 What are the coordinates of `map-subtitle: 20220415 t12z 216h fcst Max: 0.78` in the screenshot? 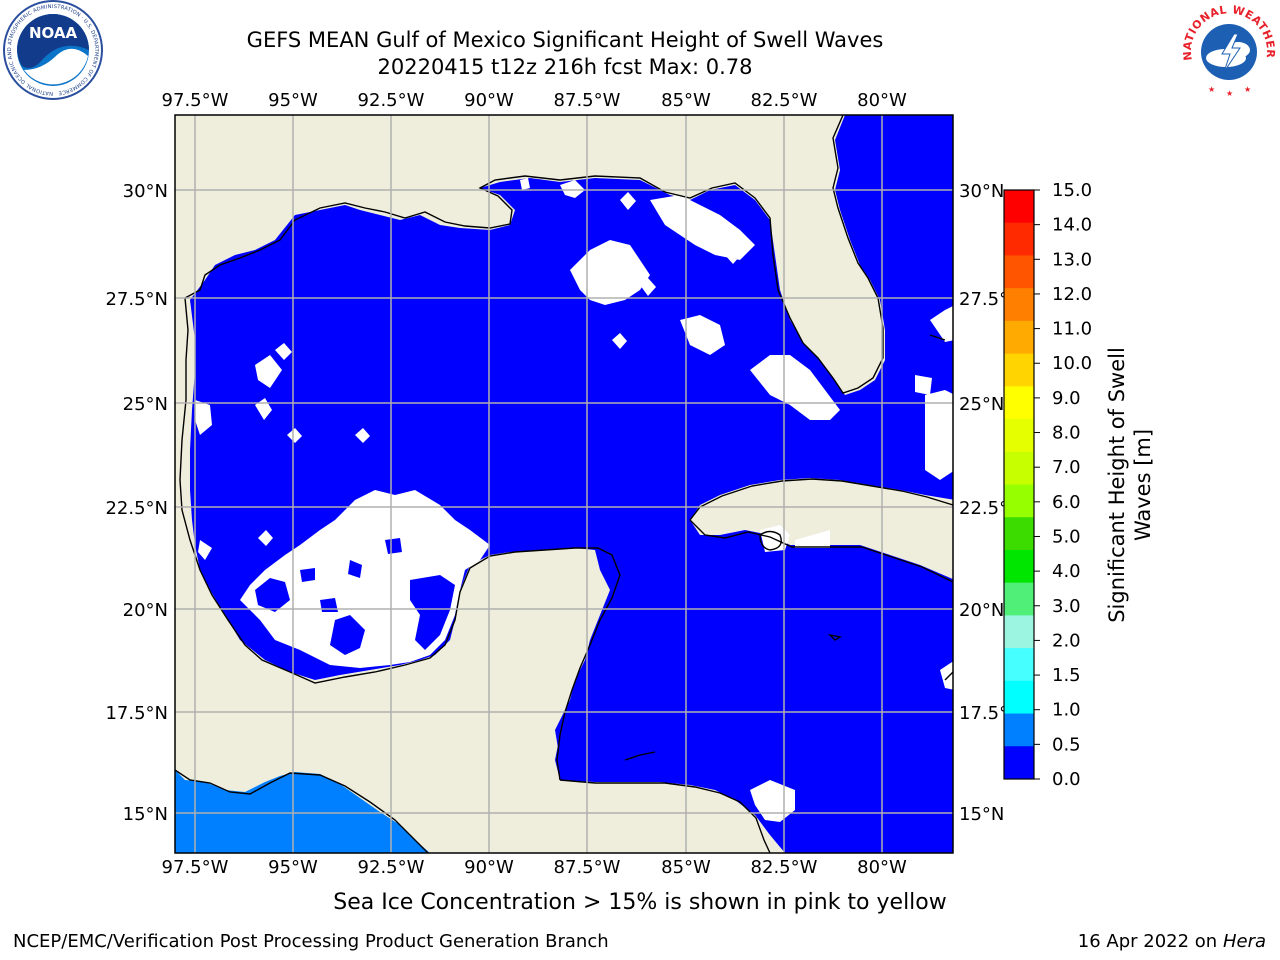 It's located at (565, 67).